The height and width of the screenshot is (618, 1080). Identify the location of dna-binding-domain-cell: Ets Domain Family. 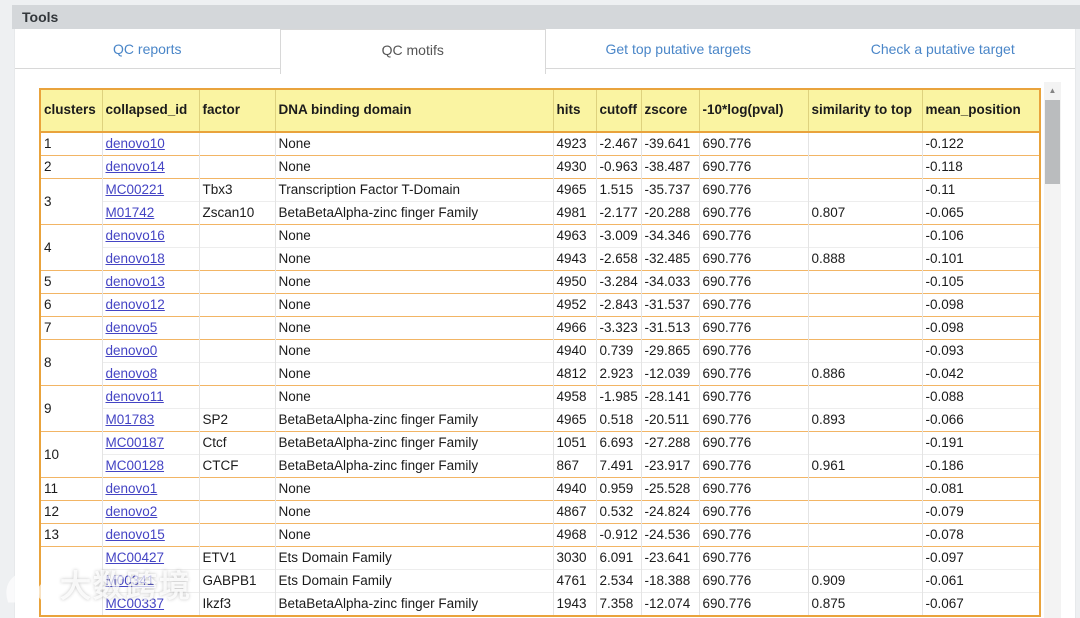
(414, 581).